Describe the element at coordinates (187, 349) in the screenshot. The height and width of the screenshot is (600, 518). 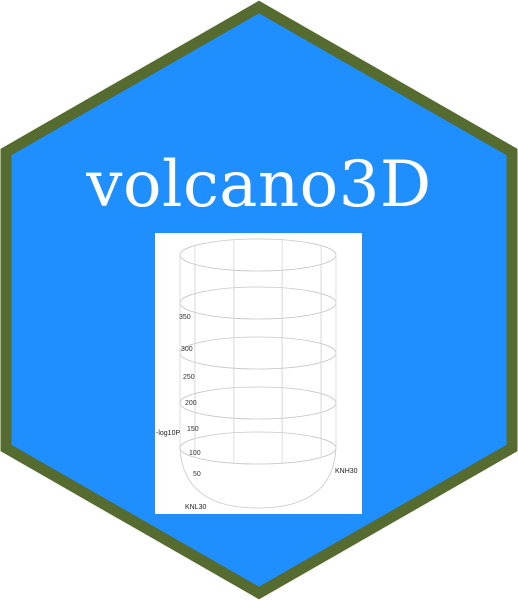
I see `y-tick-300: 300` at that location.